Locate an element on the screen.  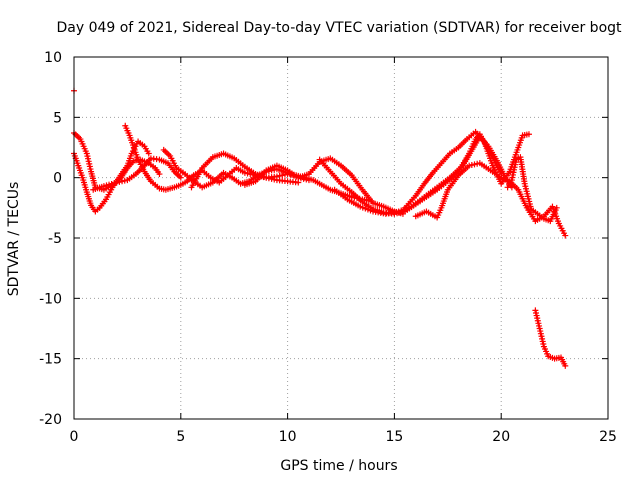
y-tick-label: 0 is located at coordinates (57, 179).